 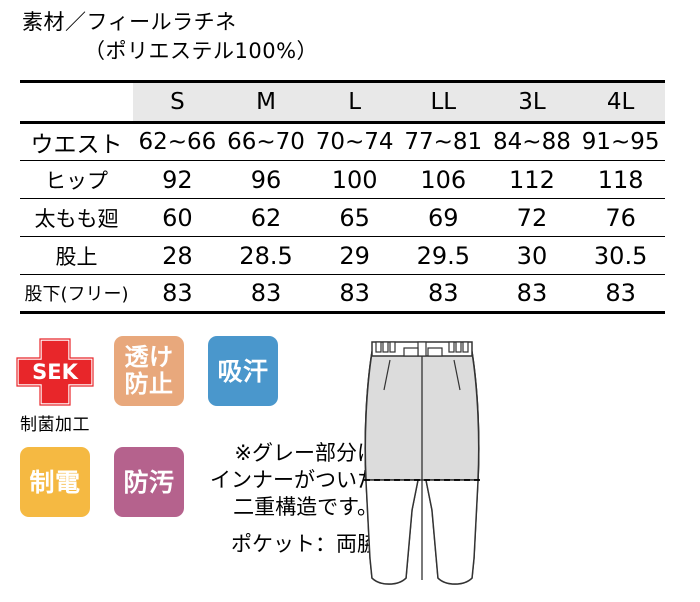 I want to click on row-label-inseam: 股下(フリー), so click(x=77, y=294).